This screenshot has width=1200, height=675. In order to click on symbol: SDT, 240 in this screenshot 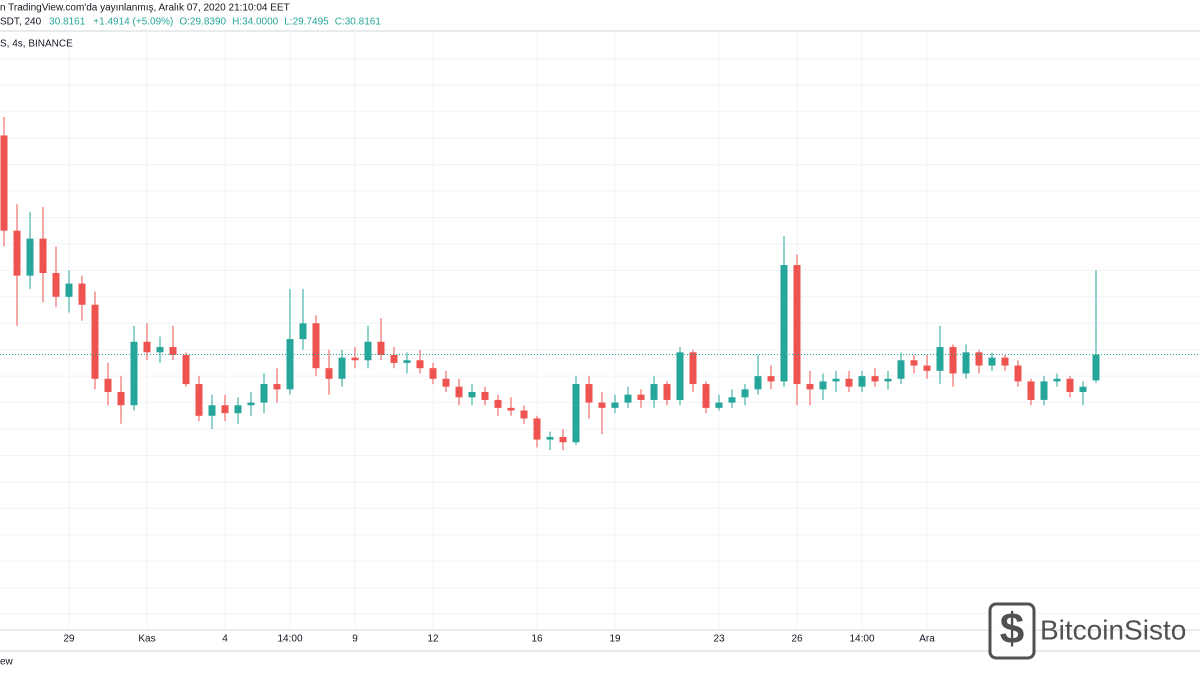, I will do `click(21, 22)`.